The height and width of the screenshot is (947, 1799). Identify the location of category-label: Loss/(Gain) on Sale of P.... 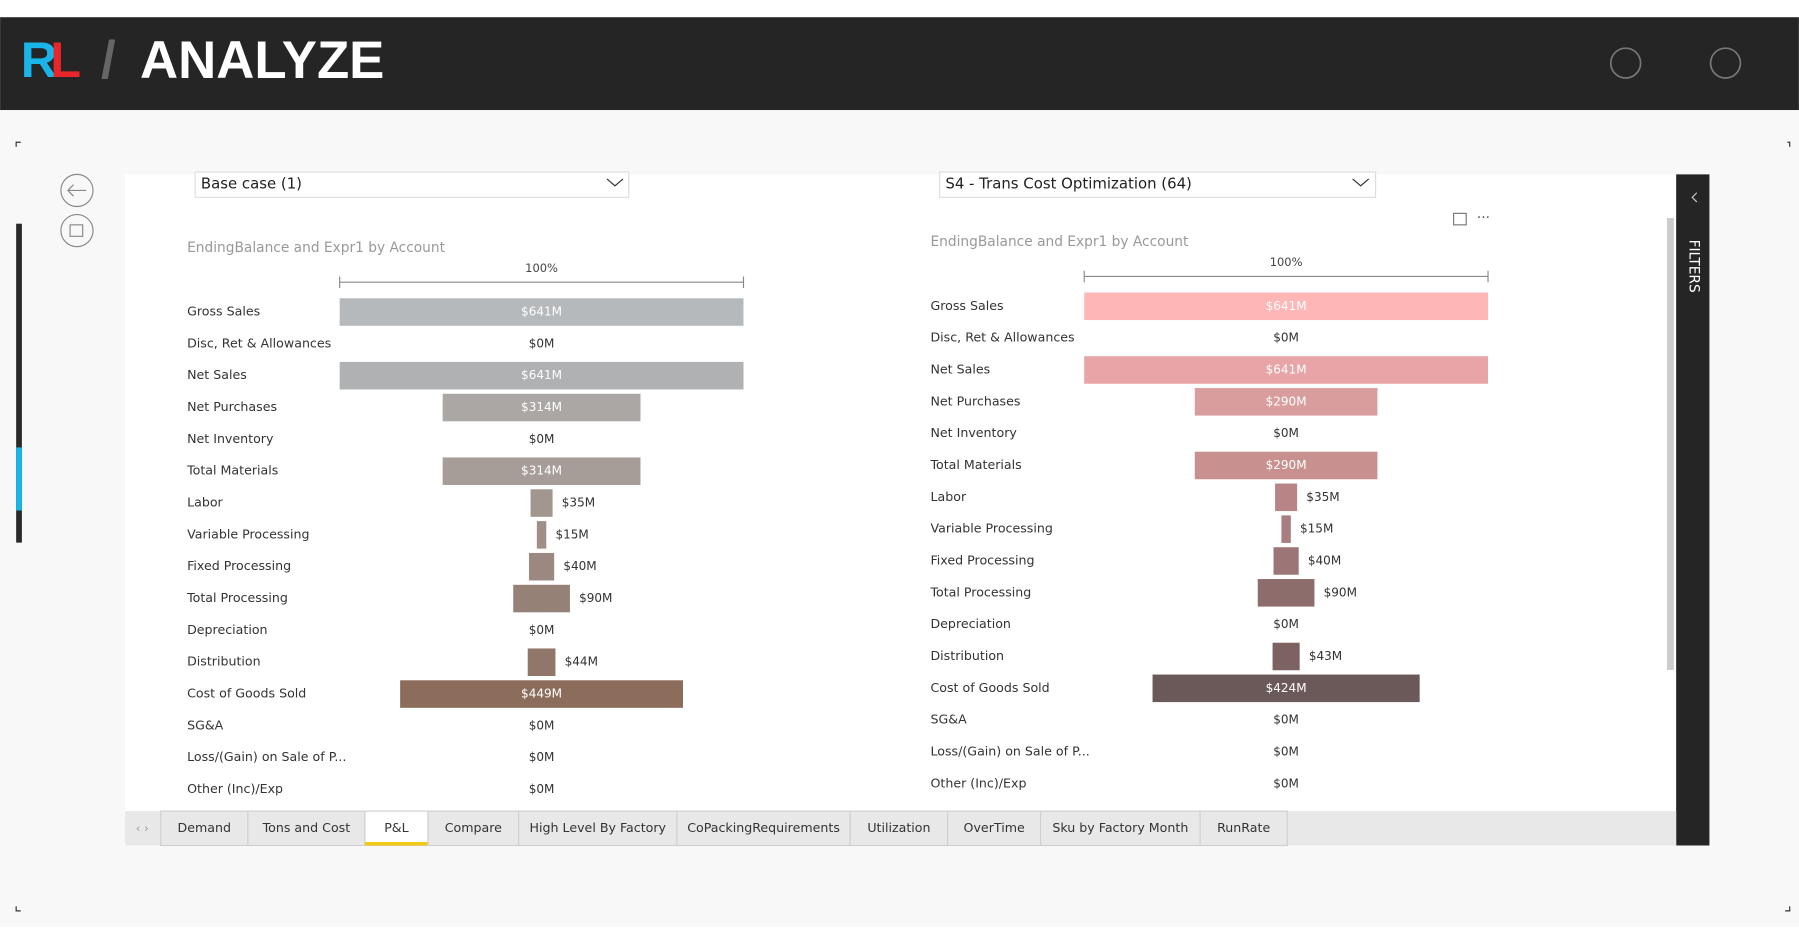
(266, 756).